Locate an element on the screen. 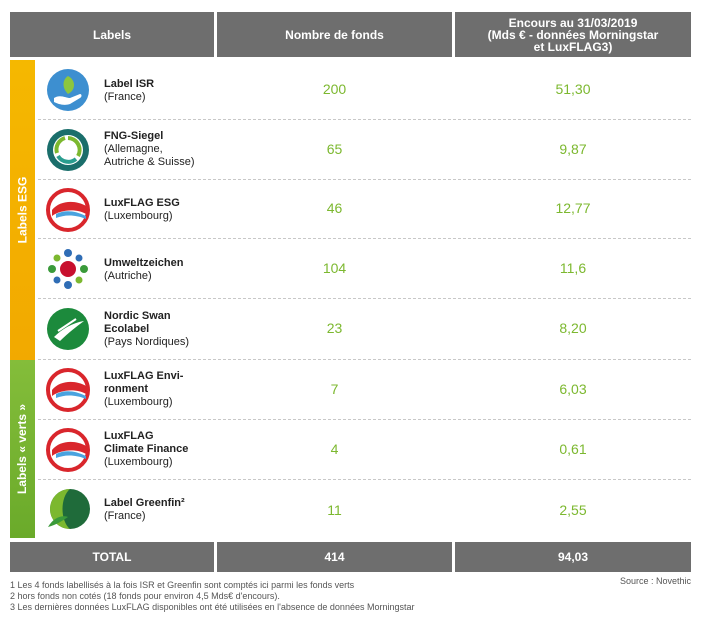 This screenshot has height=621, width=707. assets-amount: 0,61 is located at coordinates (573, 449).